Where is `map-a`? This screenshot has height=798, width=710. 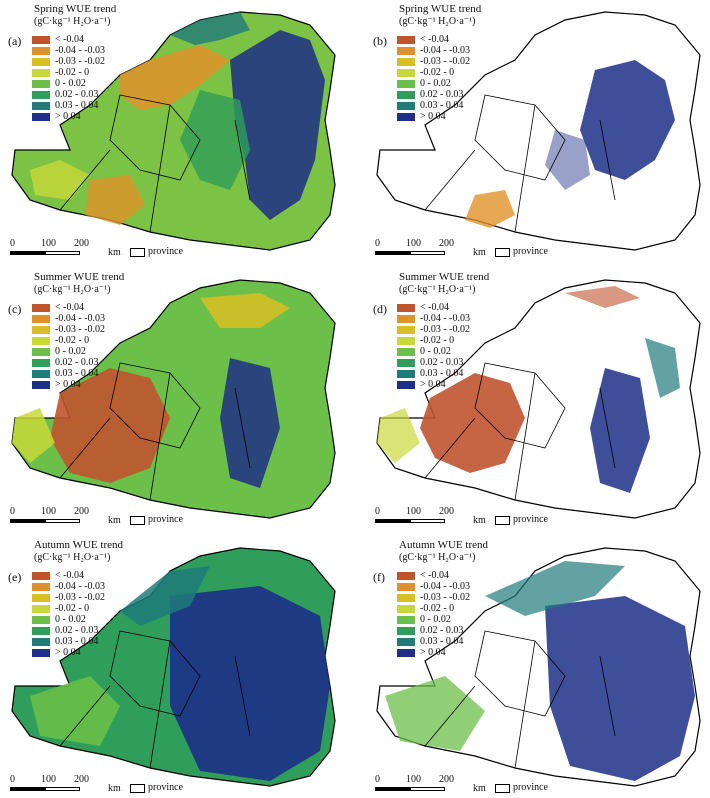
map-a is located at coordinates (173, 131).